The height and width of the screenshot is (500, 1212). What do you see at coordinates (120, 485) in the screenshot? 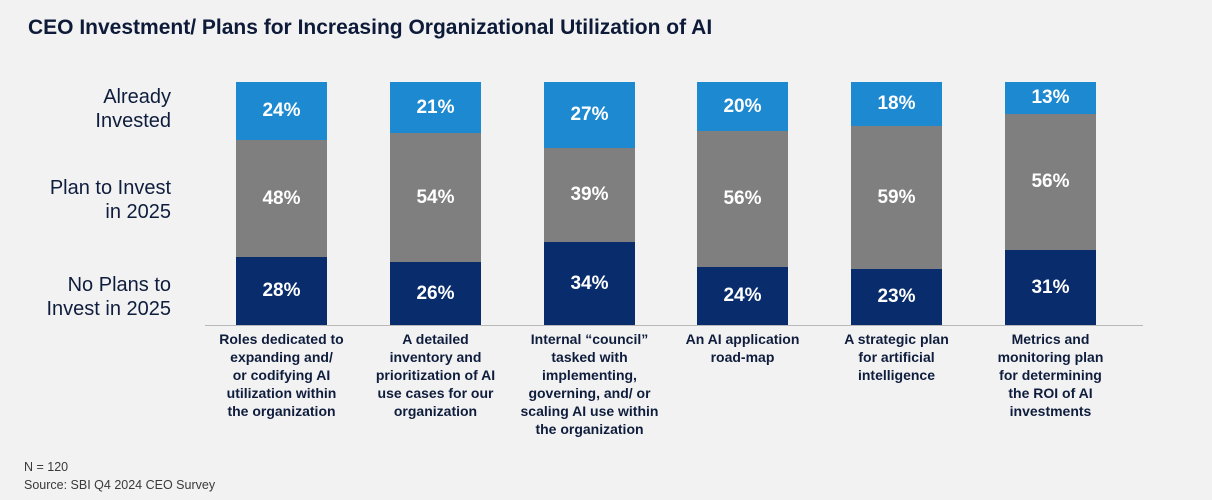
I see `source-note: Source: SBI Q4 2024 CEO Survey` at bounding box center [120, 485].